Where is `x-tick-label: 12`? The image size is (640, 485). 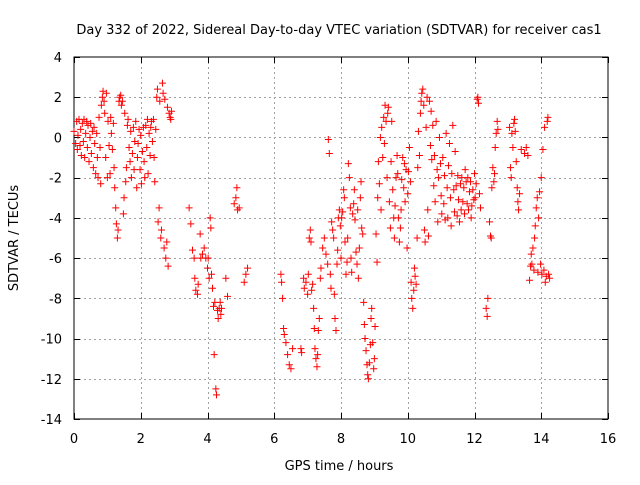
x-tick-label: 12 is located at coordinates (474, 439).